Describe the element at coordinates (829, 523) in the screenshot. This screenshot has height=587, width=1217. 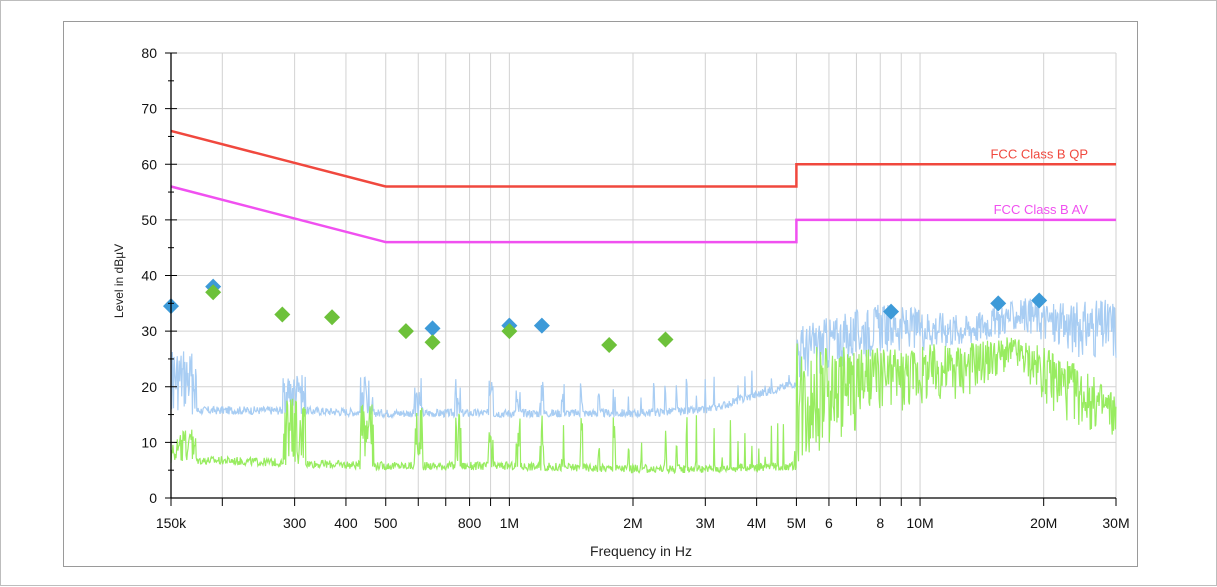
I see `x-tick-label: 6` at that location.